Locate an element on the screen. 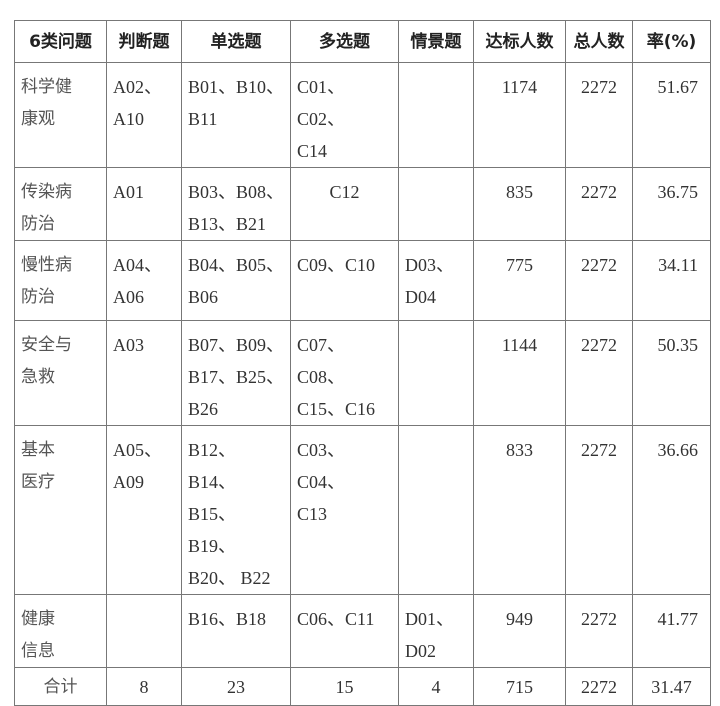 Image resolution: width=720 pixels, height=706 pixels. cell-qualified: 1144 is located at coordinates (519, 373).